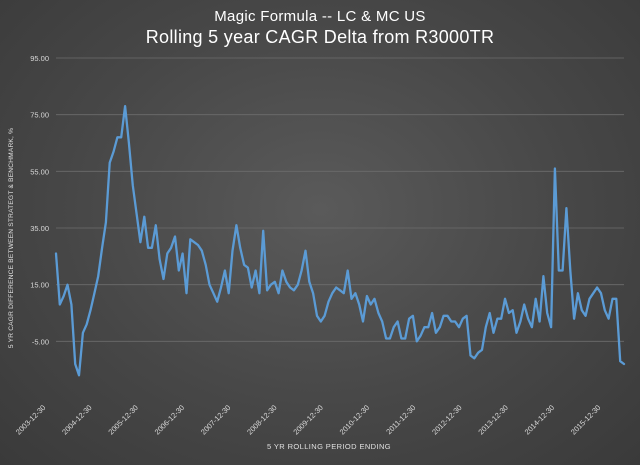 The height and width of the screenshot is (465, 640). Describe the element at coordinates (76, 419) in the screenshot. I see `x-tick-label: 2004-12-30` at that location.